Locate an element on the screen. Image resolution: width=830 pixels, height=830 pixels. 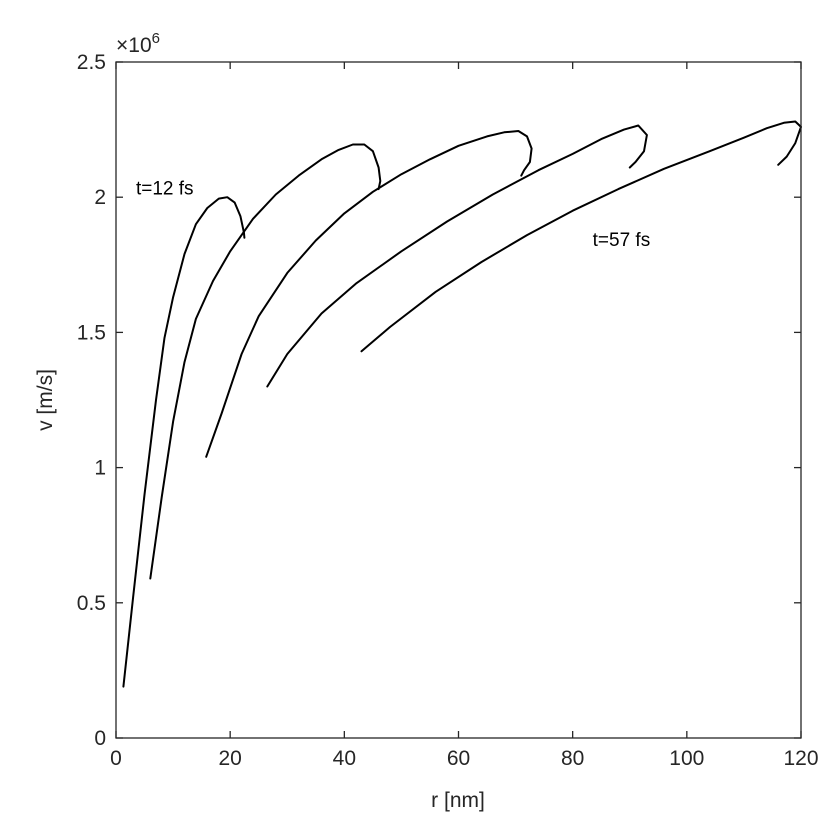
annotation-label-2: t=57 fs is located at coordinates (622, 240).